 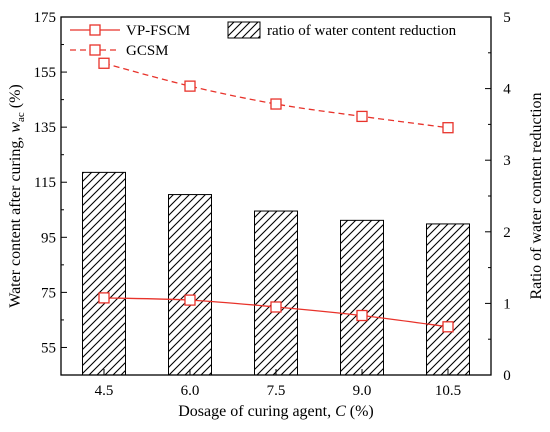 What do you see at coordinates (276, 391) in the screenshot?
I see `x-tick-label-7.5: 7.5` at bounding box center [276, 391].